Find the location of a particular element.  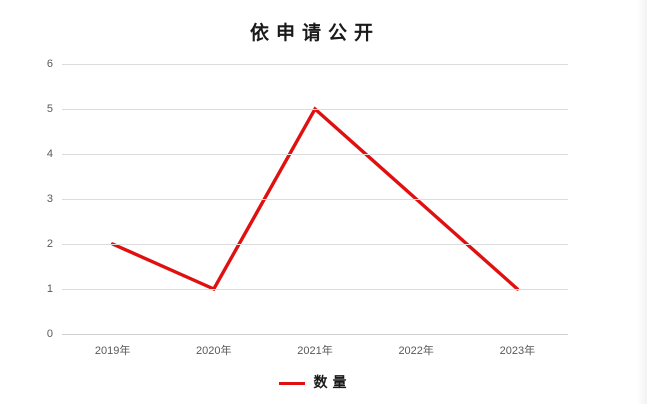

x-tick-label: 2020年 is located at coordinates (214, 351).